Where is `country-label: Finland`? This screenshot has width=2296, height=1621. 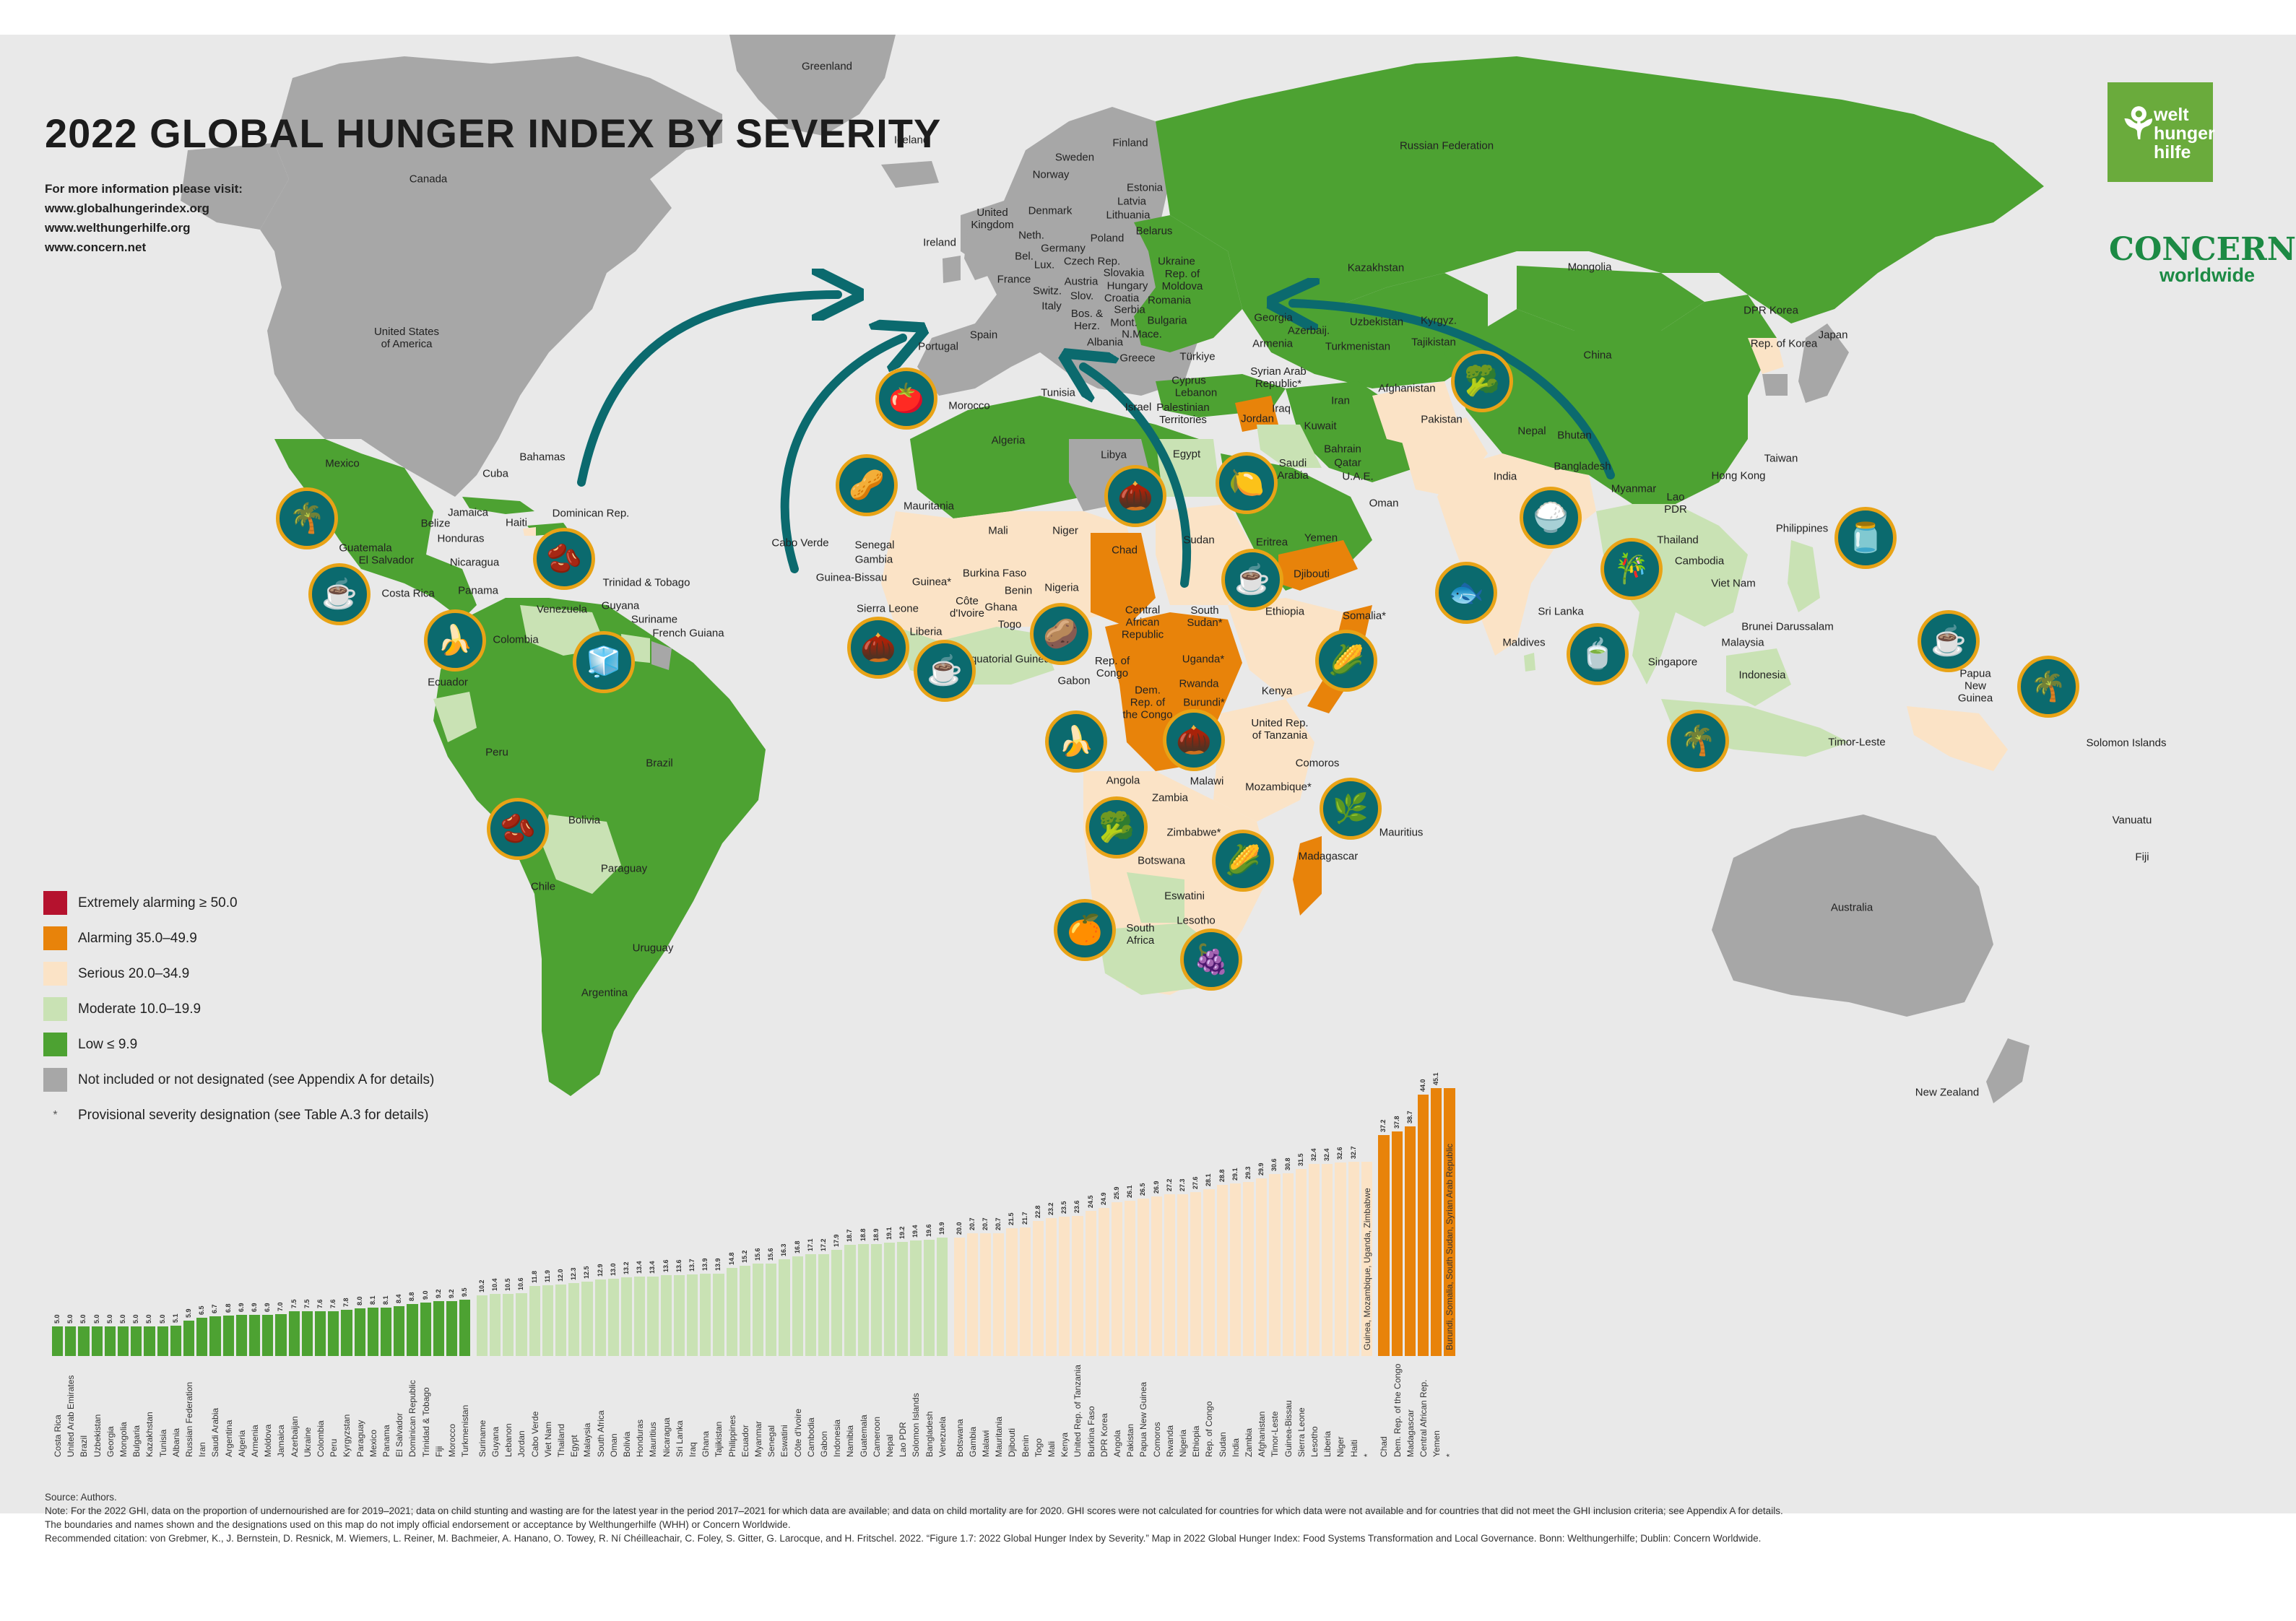
country-label: Finland is located at coordinates (1130, 142).